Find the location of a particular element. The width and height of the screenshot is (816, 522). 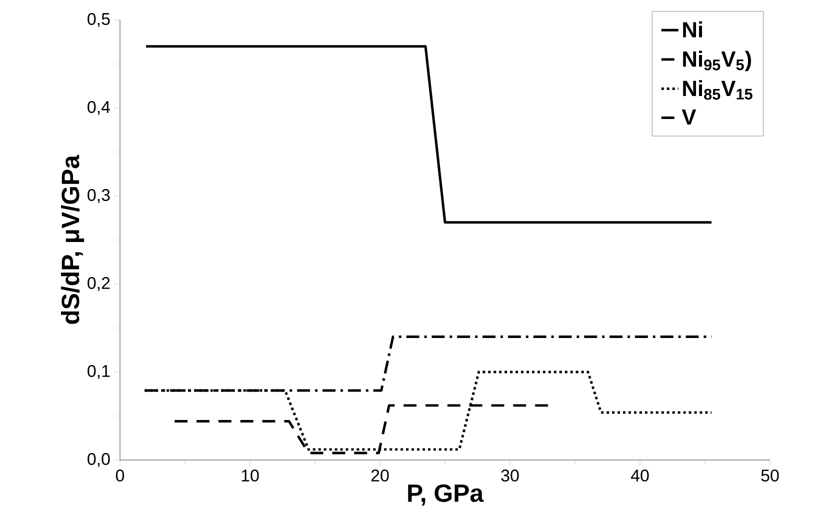

legend-label: V is located at coordinates (689, 117).